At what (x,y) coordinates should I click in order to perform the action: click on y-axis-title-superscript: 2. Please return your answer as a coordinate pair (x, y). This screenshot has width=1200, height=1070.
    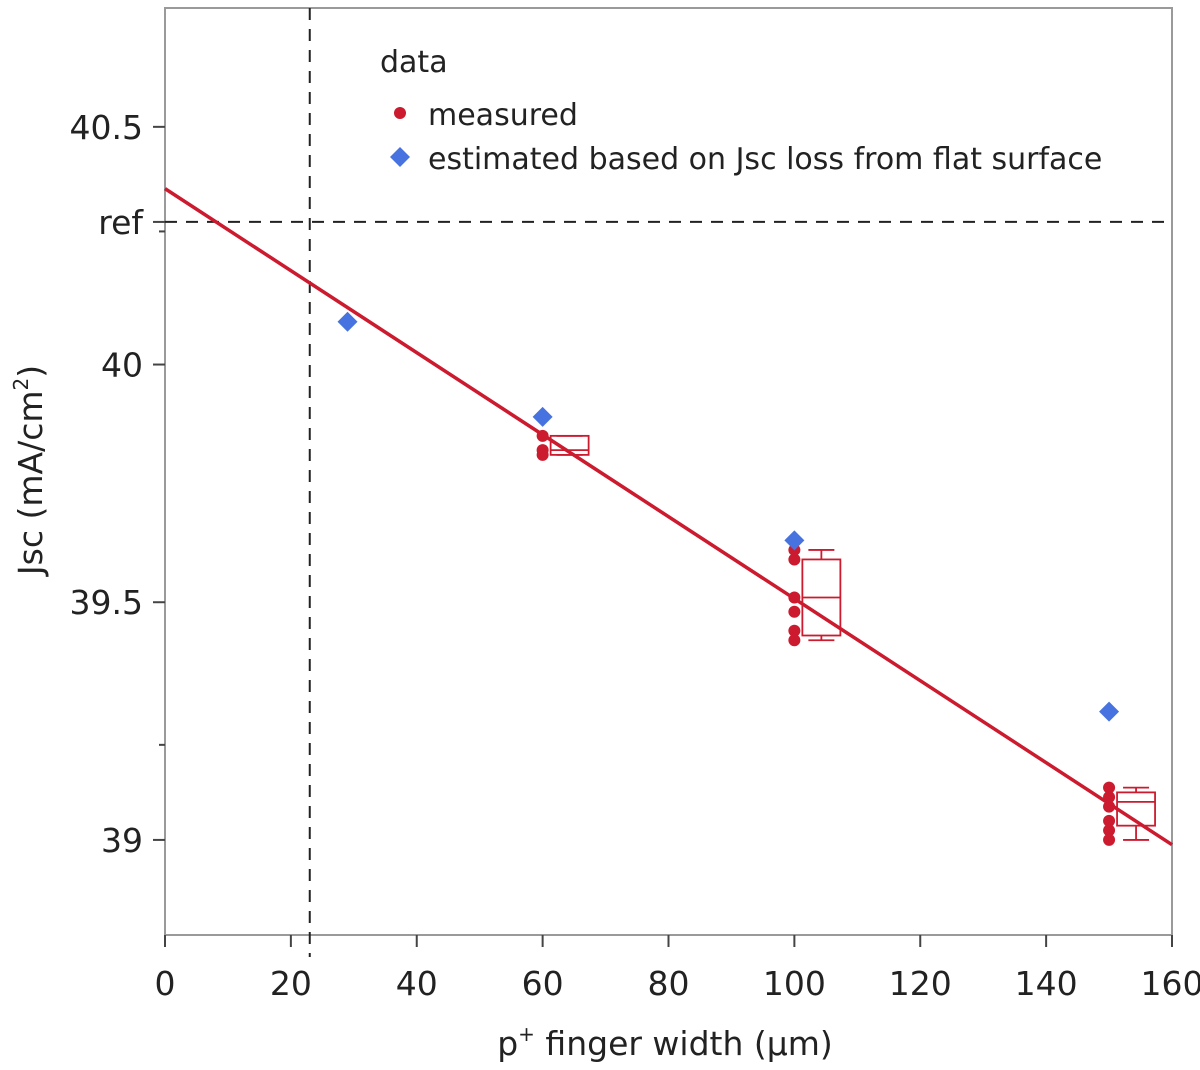
    Looking at the image, I should click on (21, 384).